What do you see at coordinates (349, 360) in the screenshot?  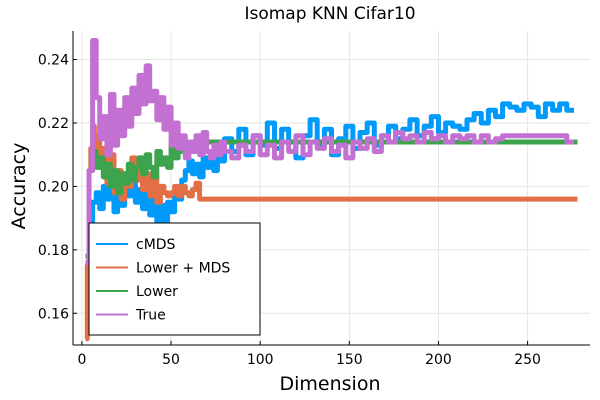 I see `x-tick-label: 150` at bounding box center [349, 360].